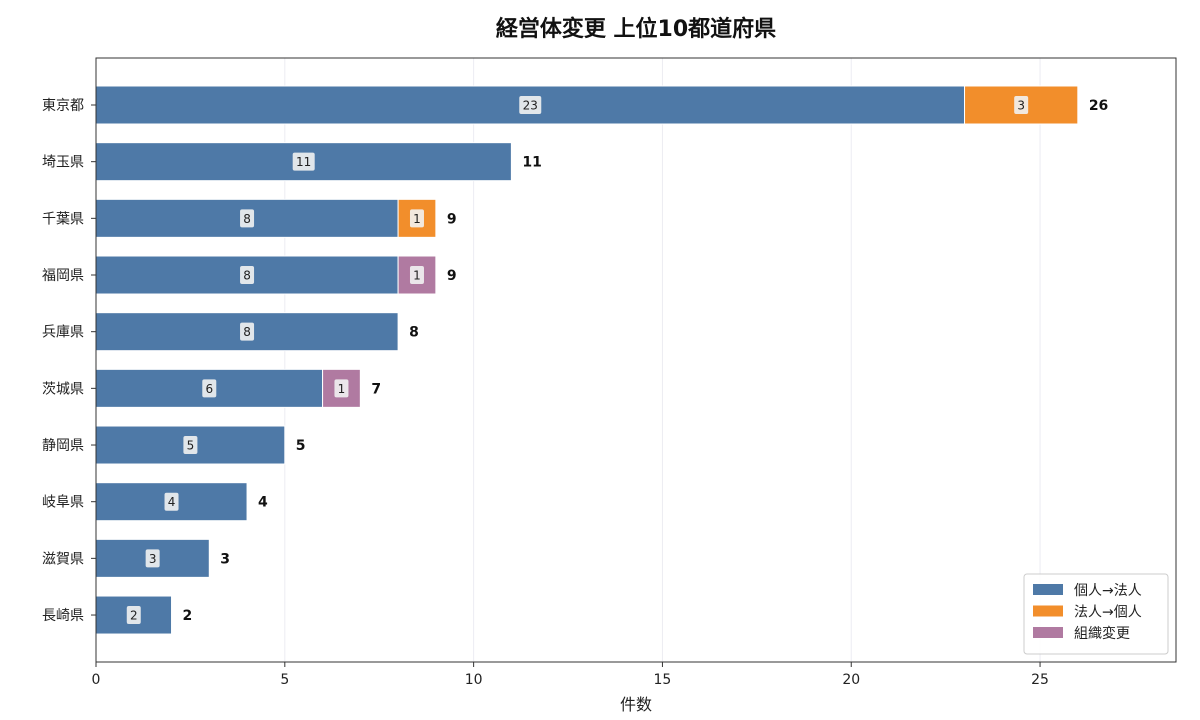  What do you see at coordinates (63, 446) in the screenshot?
I see `category-label: 静岡県` at bounding box center [63, 446].